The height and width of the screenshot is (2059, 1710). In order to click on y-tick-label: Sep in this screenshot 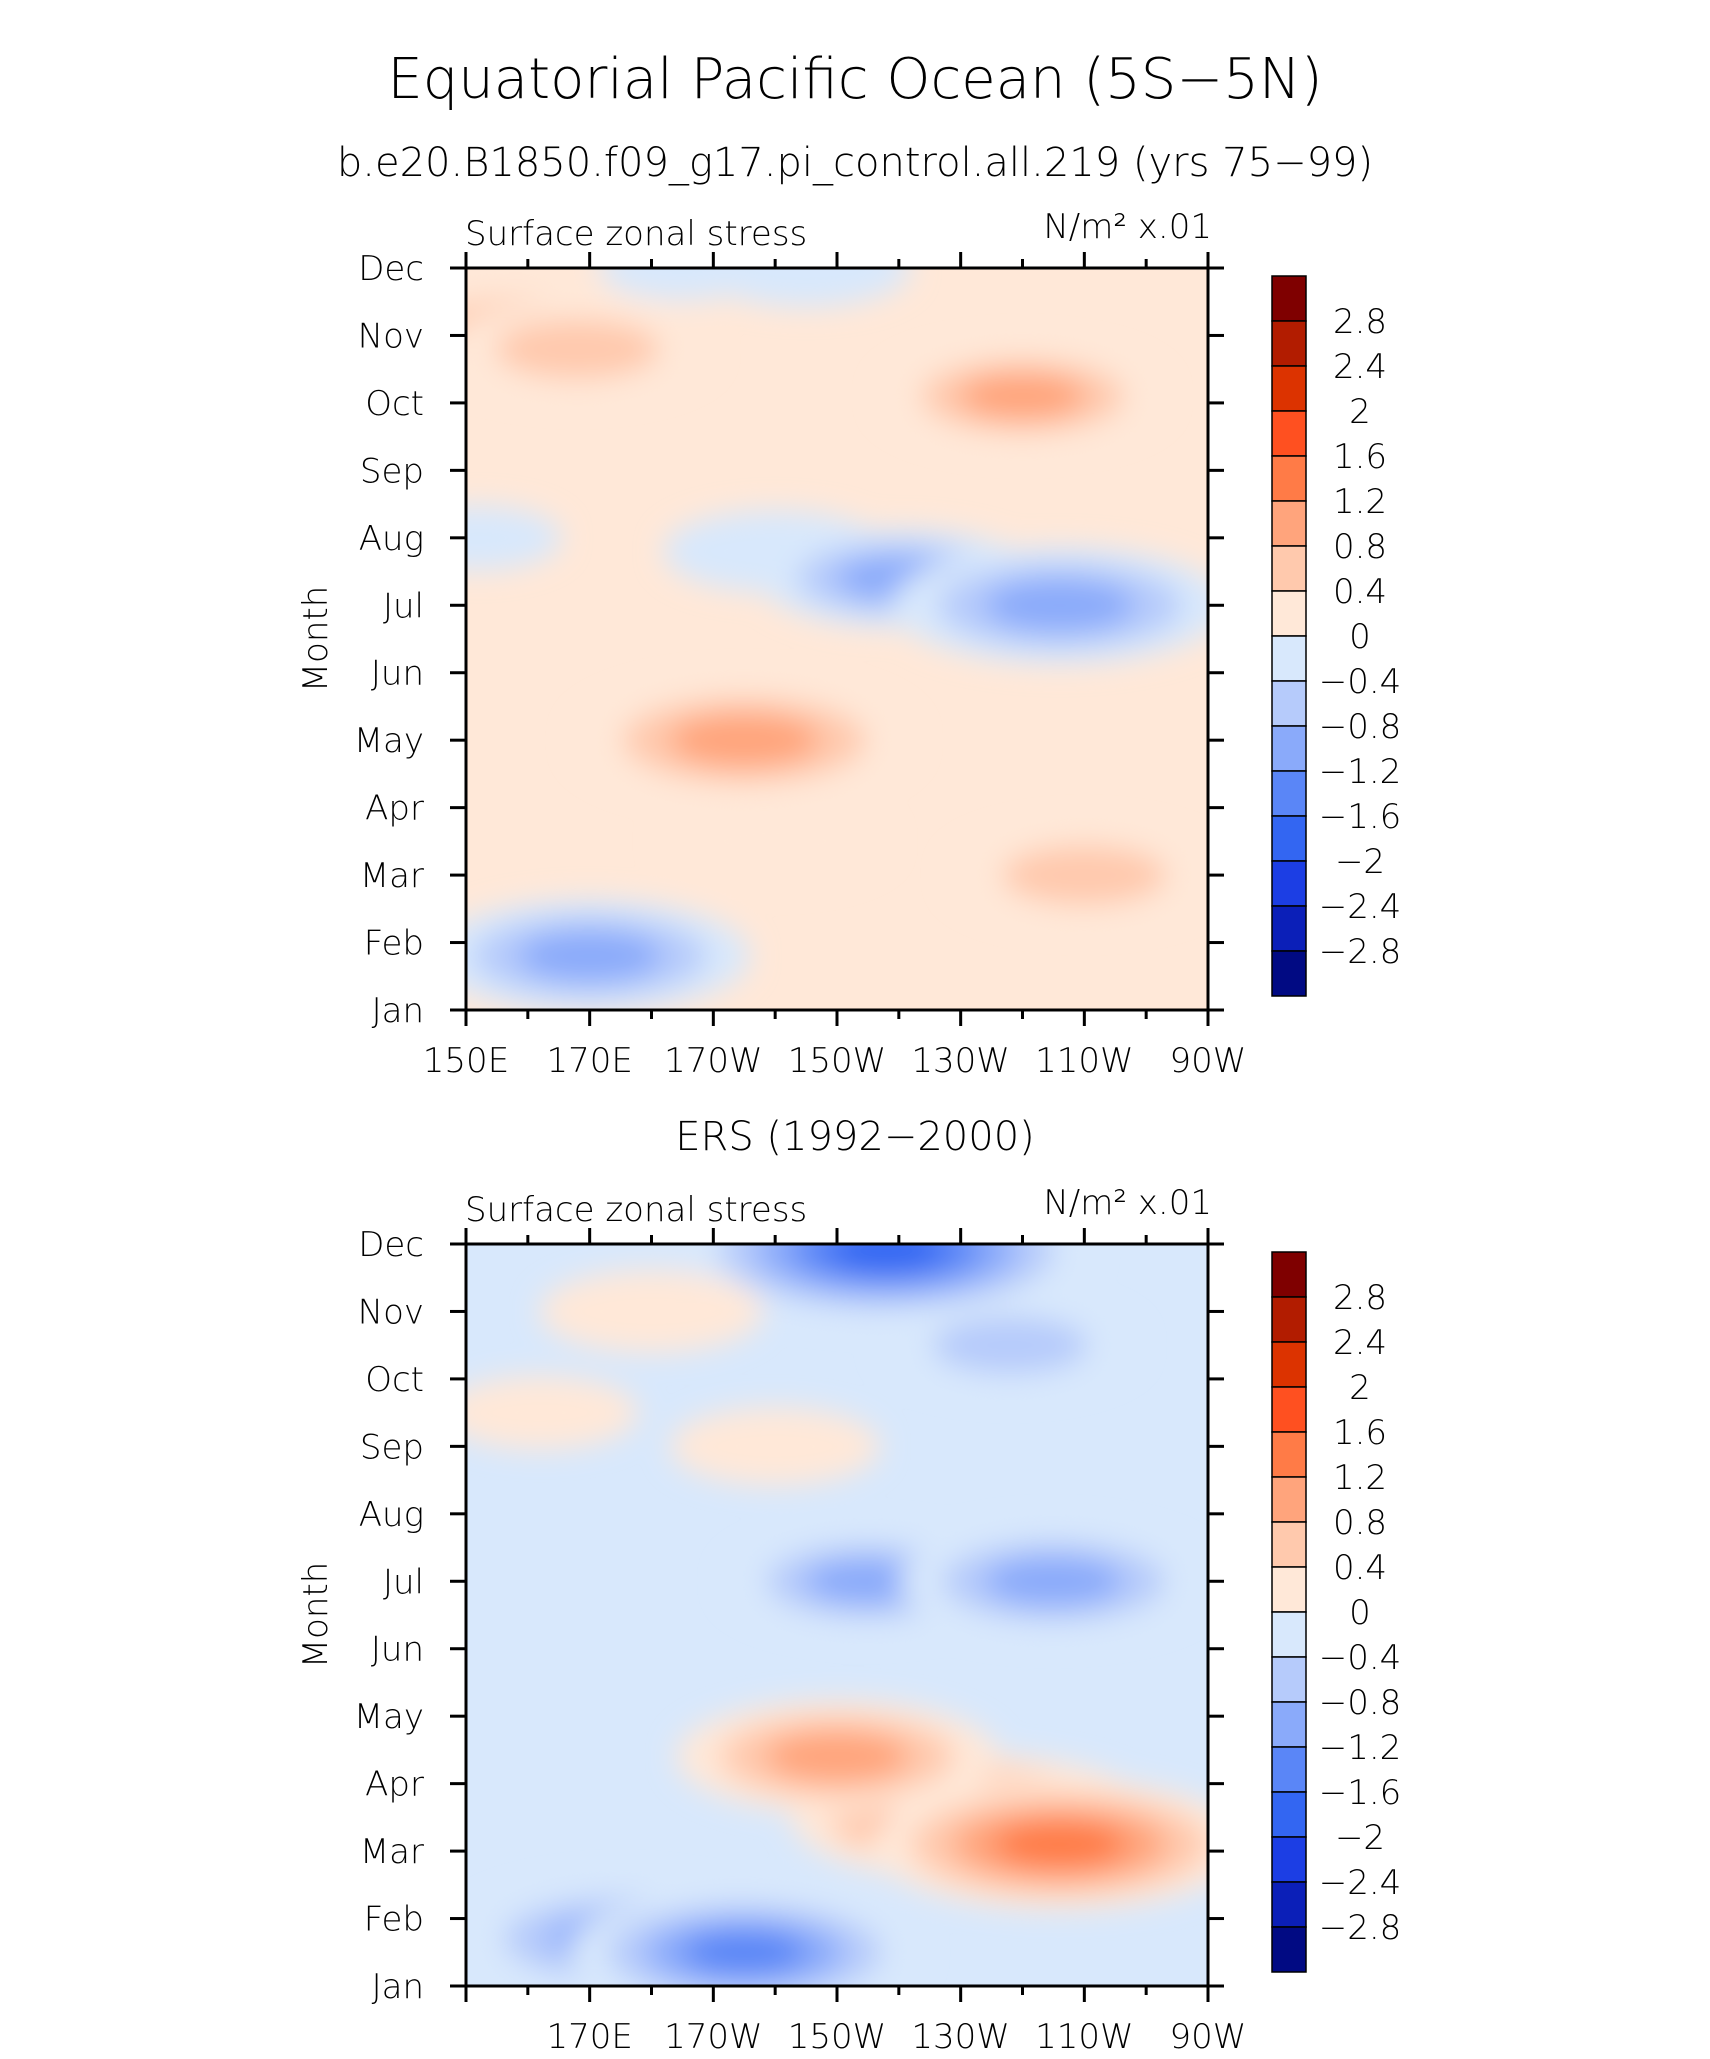, I will do `click(392, 1447)`.